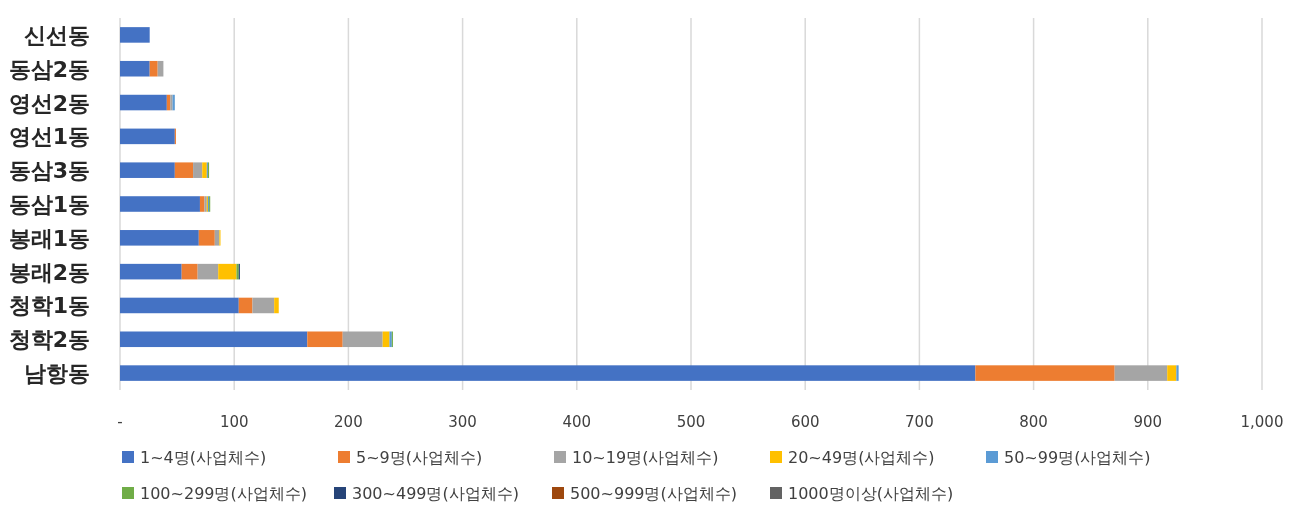 The image size is (1308, 521). Describe the element at coordinates (1262, 422) in the screenshot. I see `x-tick-label: 1,000` at that location.